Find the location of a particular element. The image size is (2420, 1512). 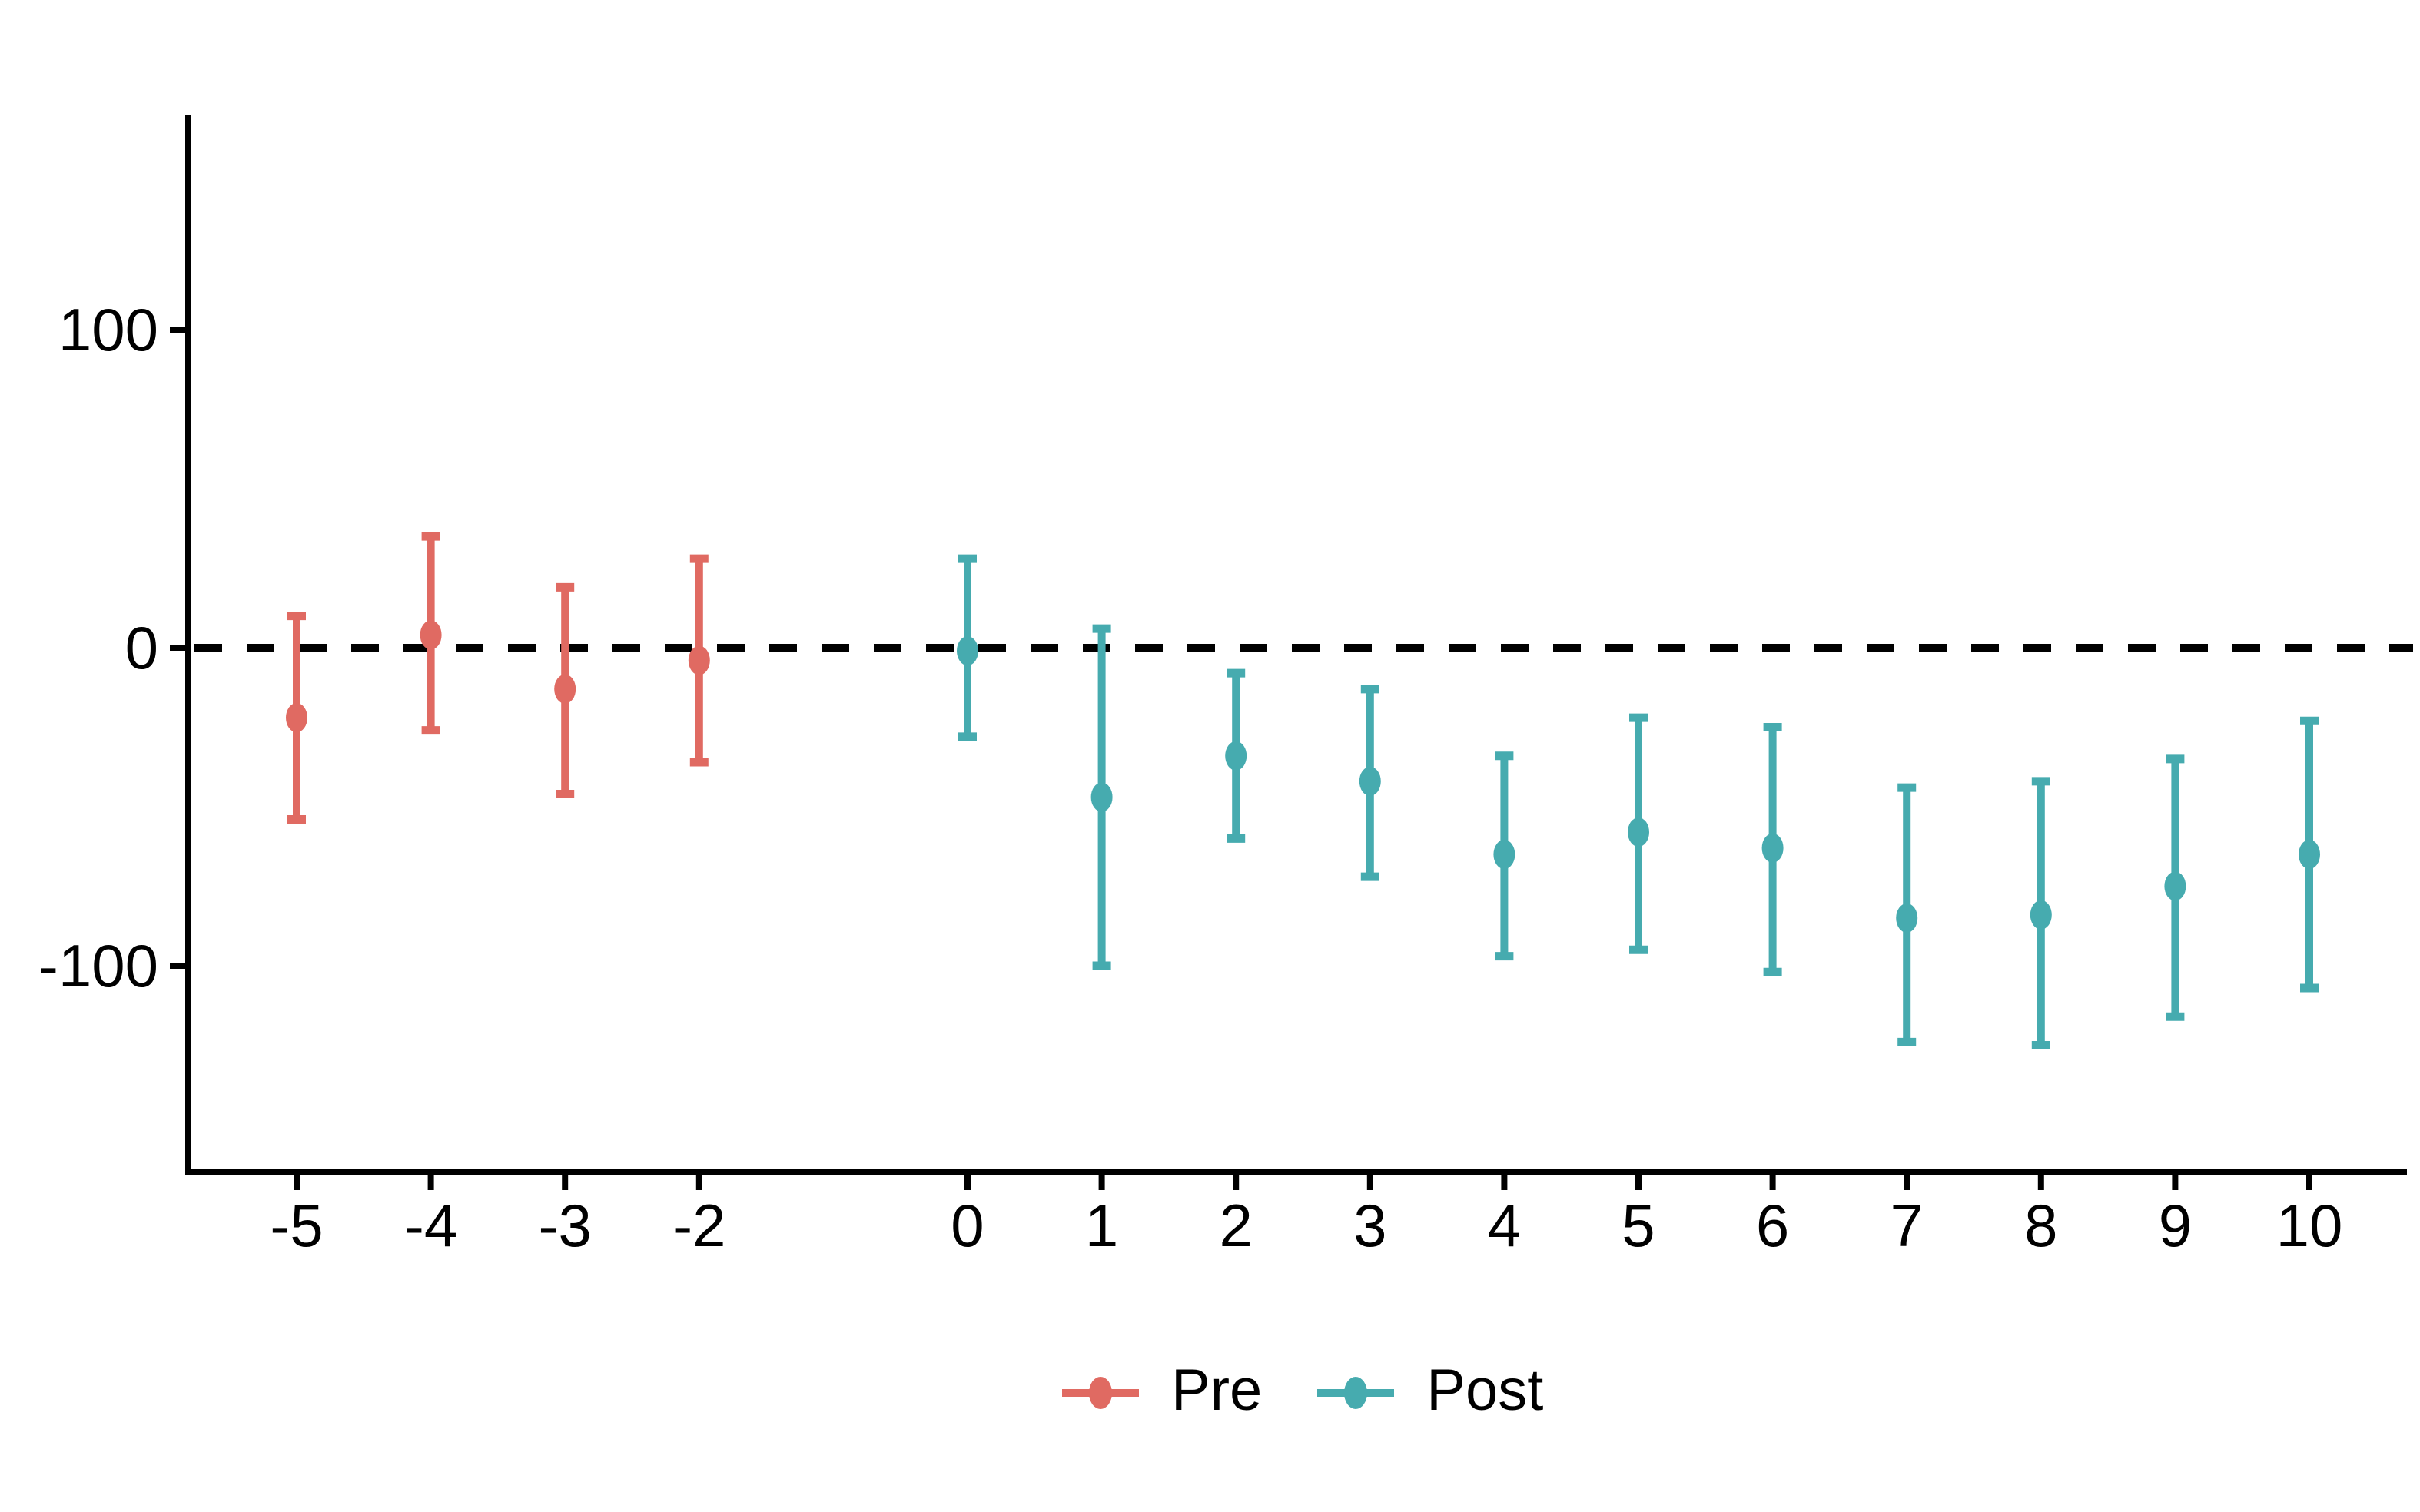

x-tick-label: 7 is located at coordinates (1907, 1225).